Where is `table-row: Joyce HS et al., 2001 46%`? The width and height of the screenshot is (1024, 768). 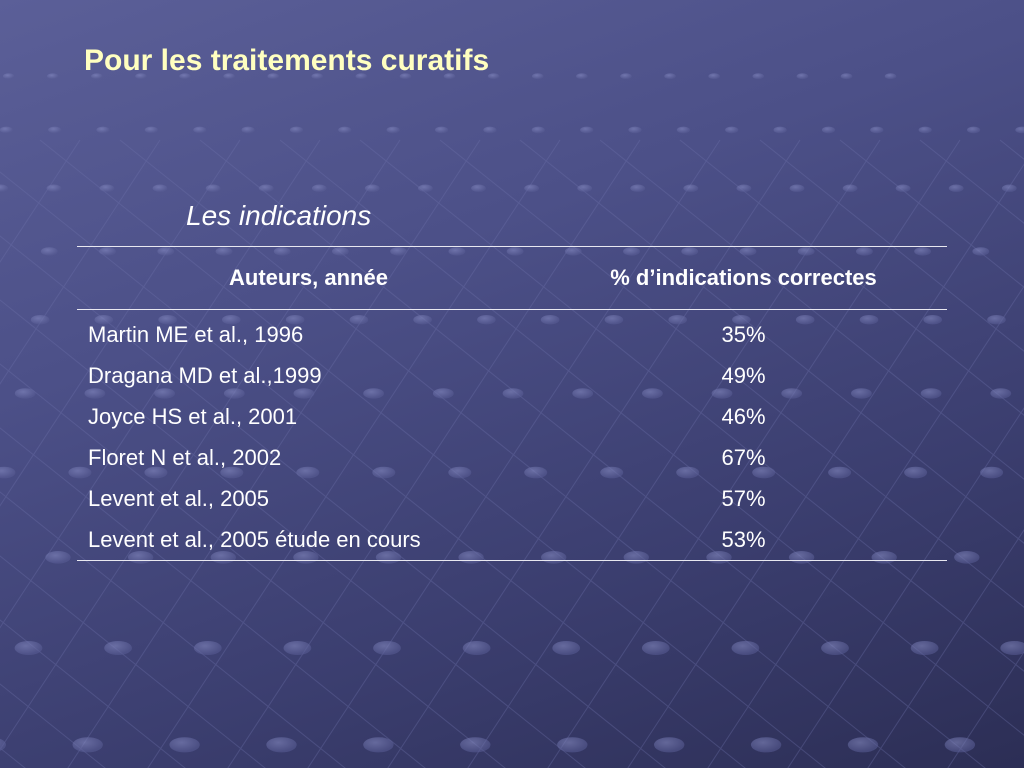 table-row: Joyce HS et al., 2001 46% is located at coordinates (512, 416).